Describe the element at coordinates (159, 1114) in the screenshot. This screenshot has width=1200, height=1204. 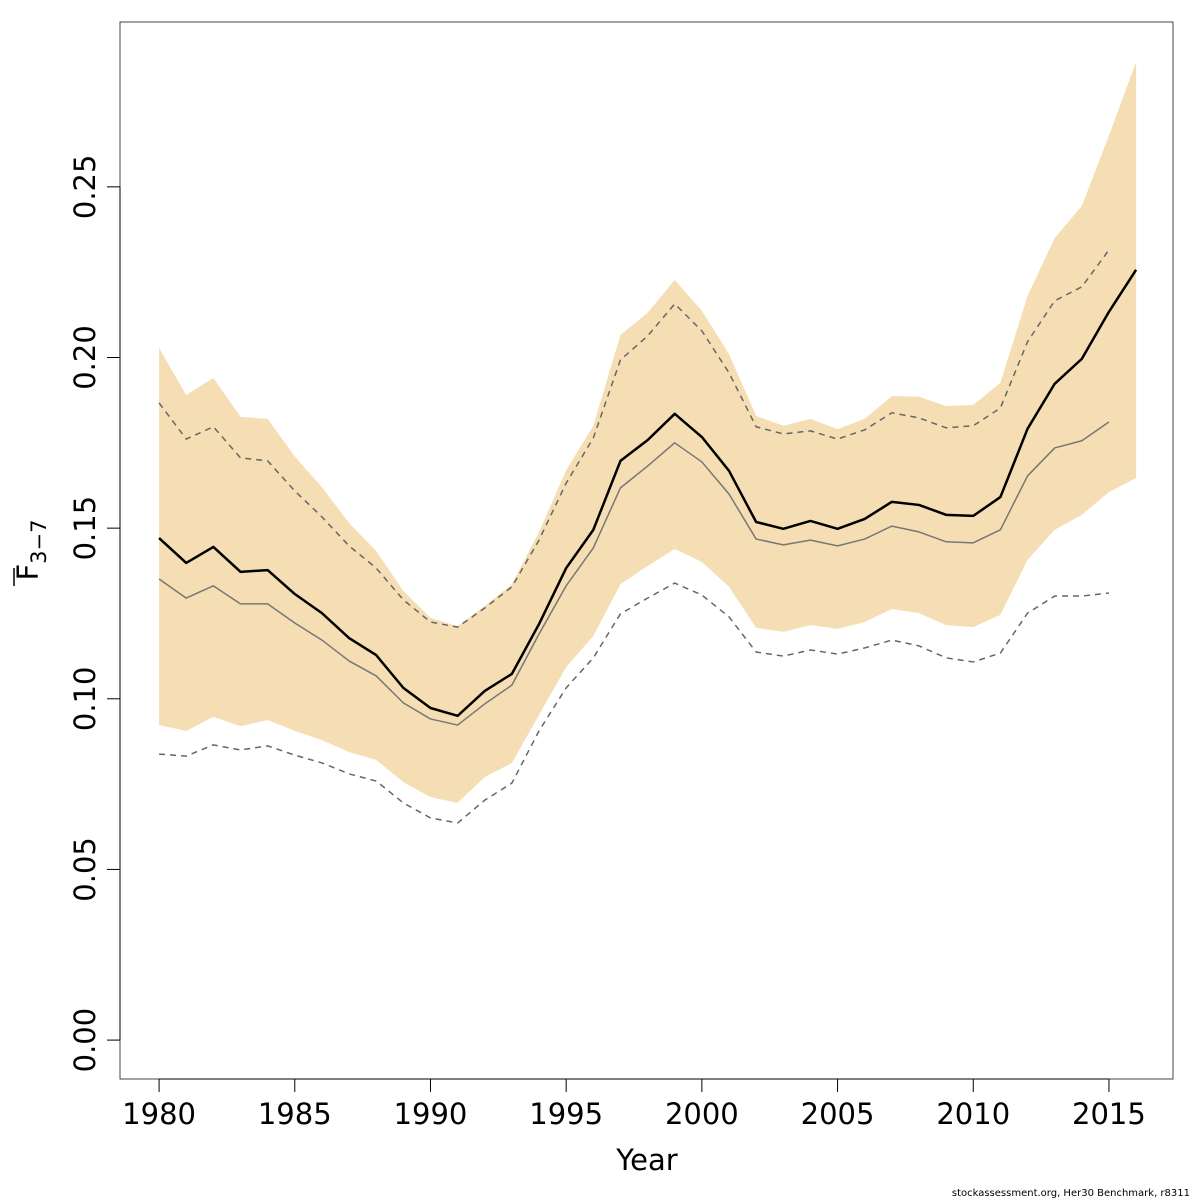
I see `x-tick-label: 1980` at that location.